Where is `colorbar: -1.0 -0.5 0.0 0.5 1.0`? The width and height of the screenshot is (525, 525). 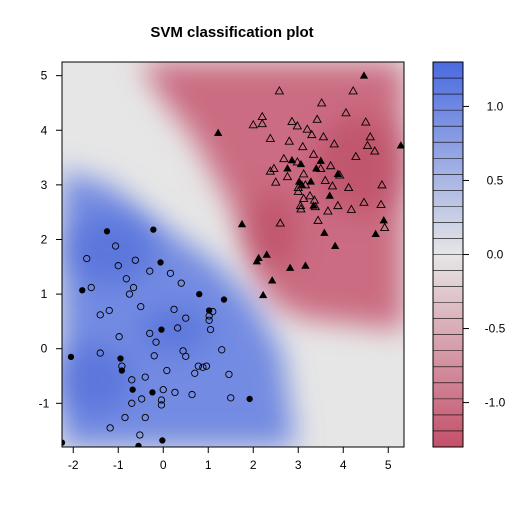
colorbar: -1.0 -0.5 0.0 0.5 1.0 is located at coordinates (469, 254).